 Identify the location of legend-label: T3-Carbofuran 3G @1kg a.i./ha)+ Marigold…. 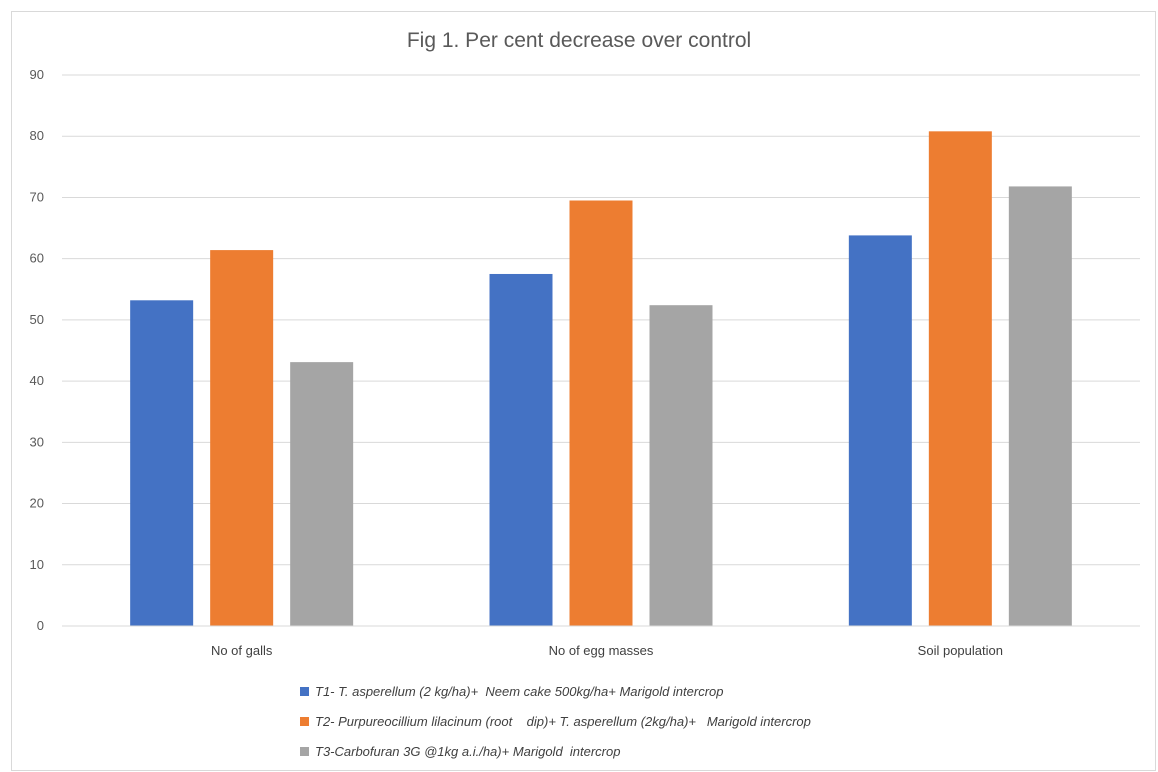
(468, 751).